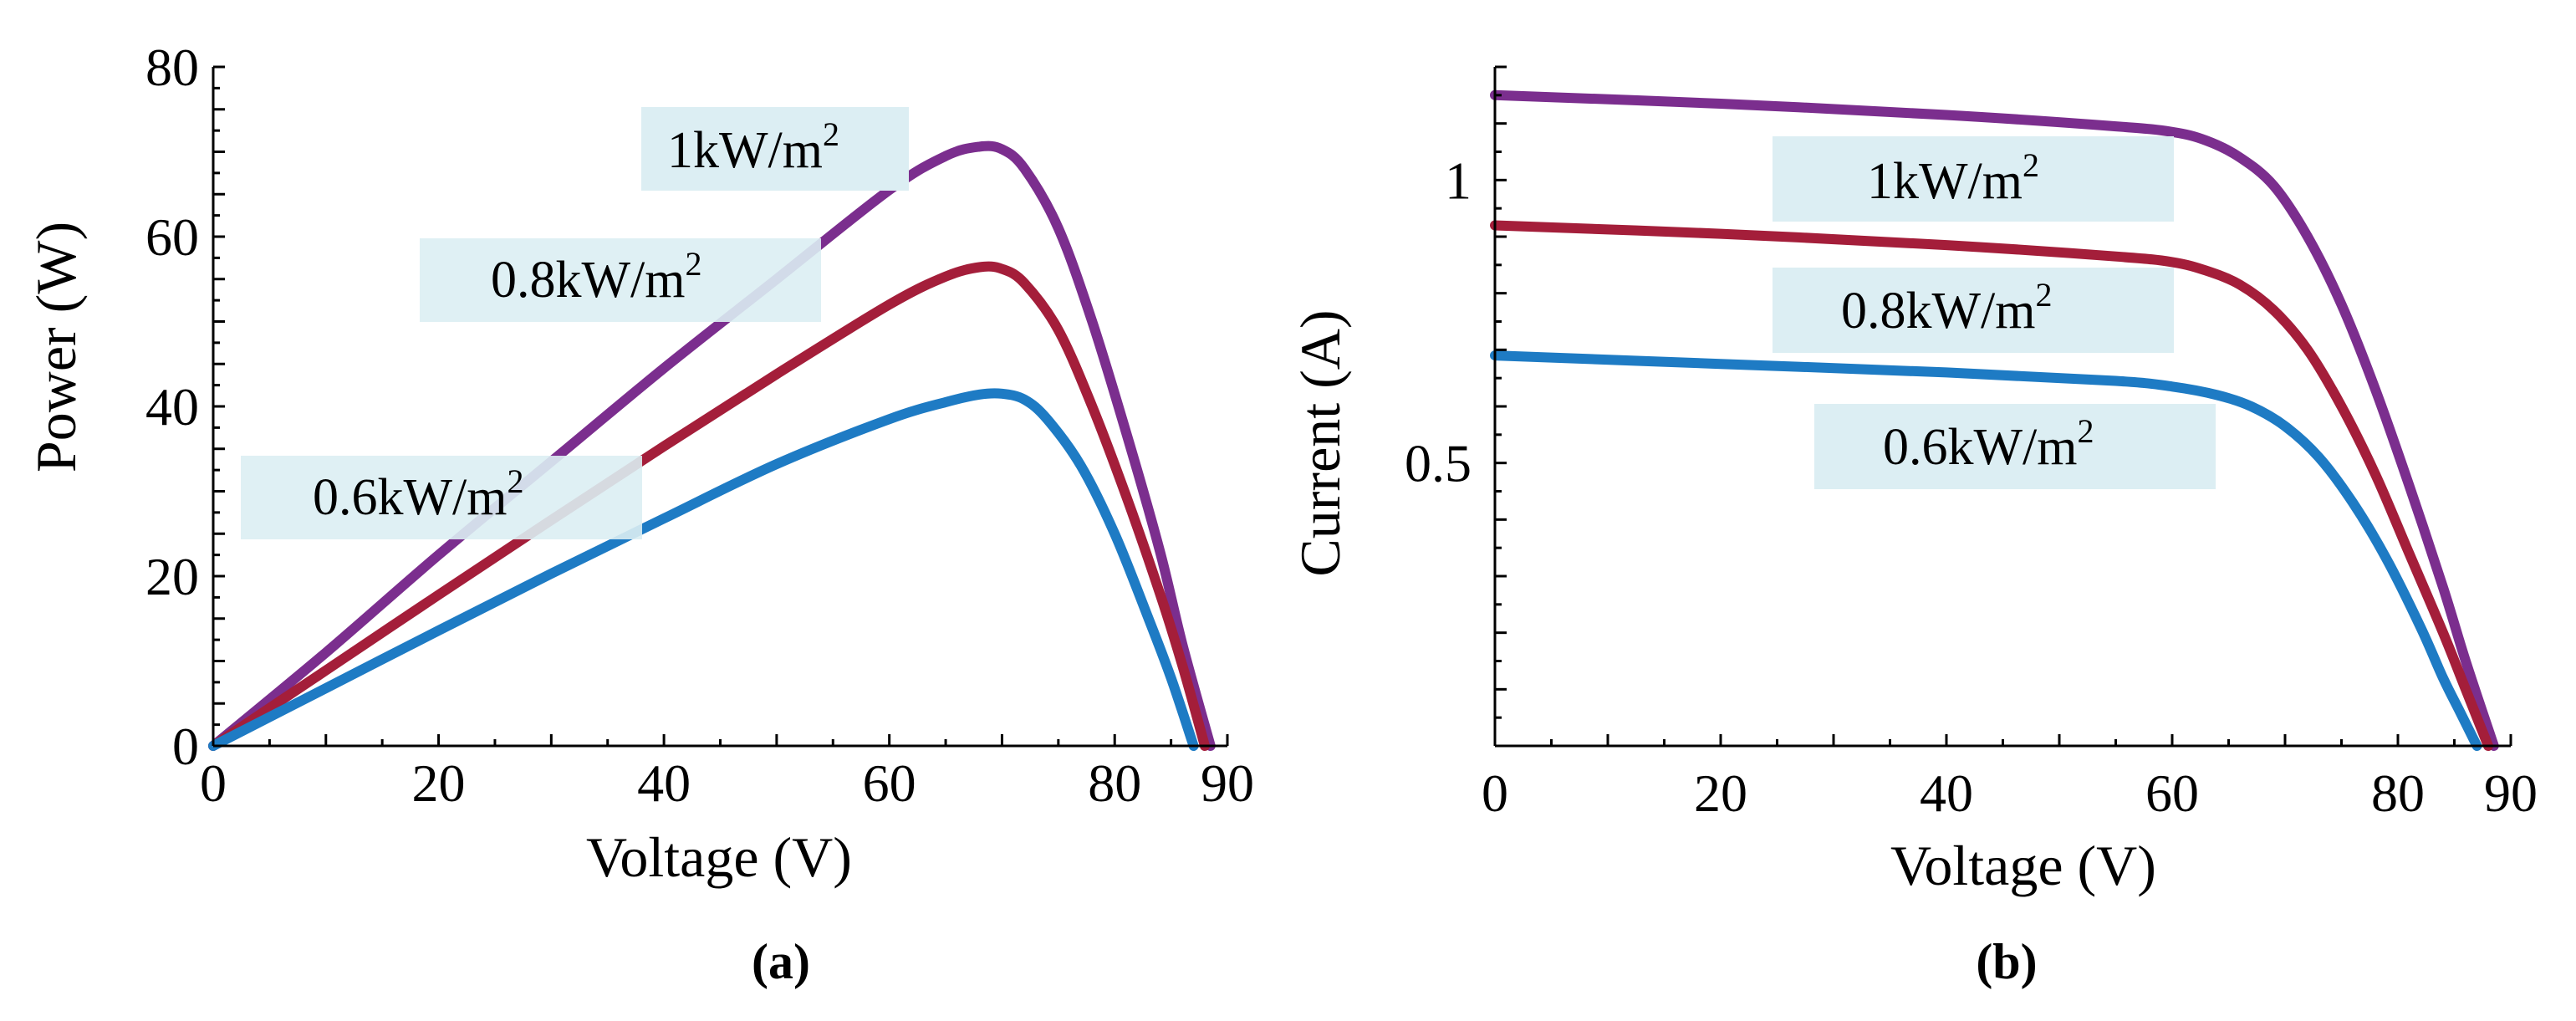 The height and width of the screenshot is (1021, 2576). Describe the element at coordinates (2398, 793) in the screenshot. I see `panel-b-x-tick-label: 80` at that location.